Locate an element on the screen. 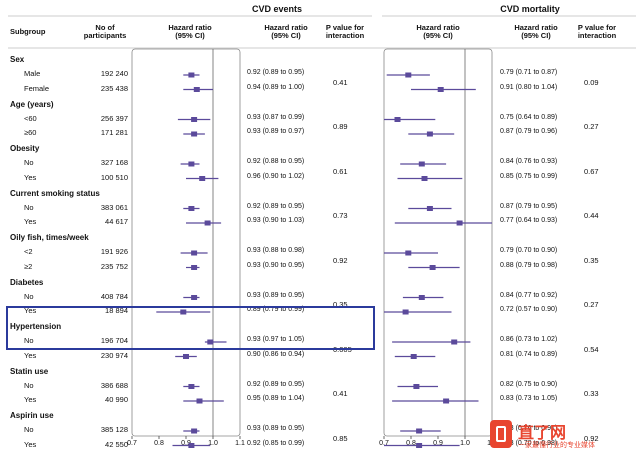  mortality-tick-label: 1.0 is located at coordinates (465, 443).